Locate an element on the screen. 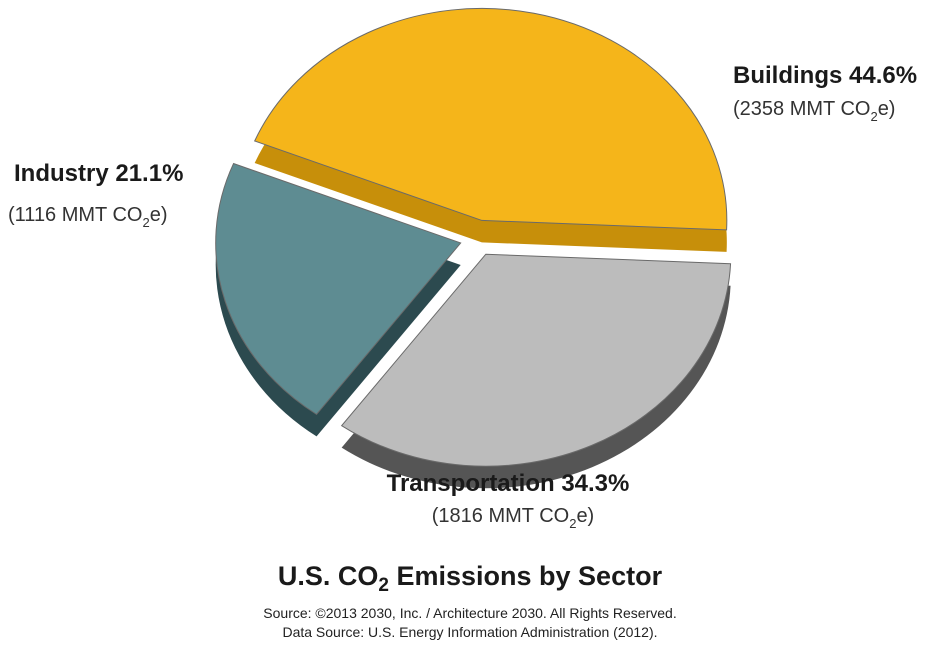  pie-slice-transportation is located at coordinates (536, 360).